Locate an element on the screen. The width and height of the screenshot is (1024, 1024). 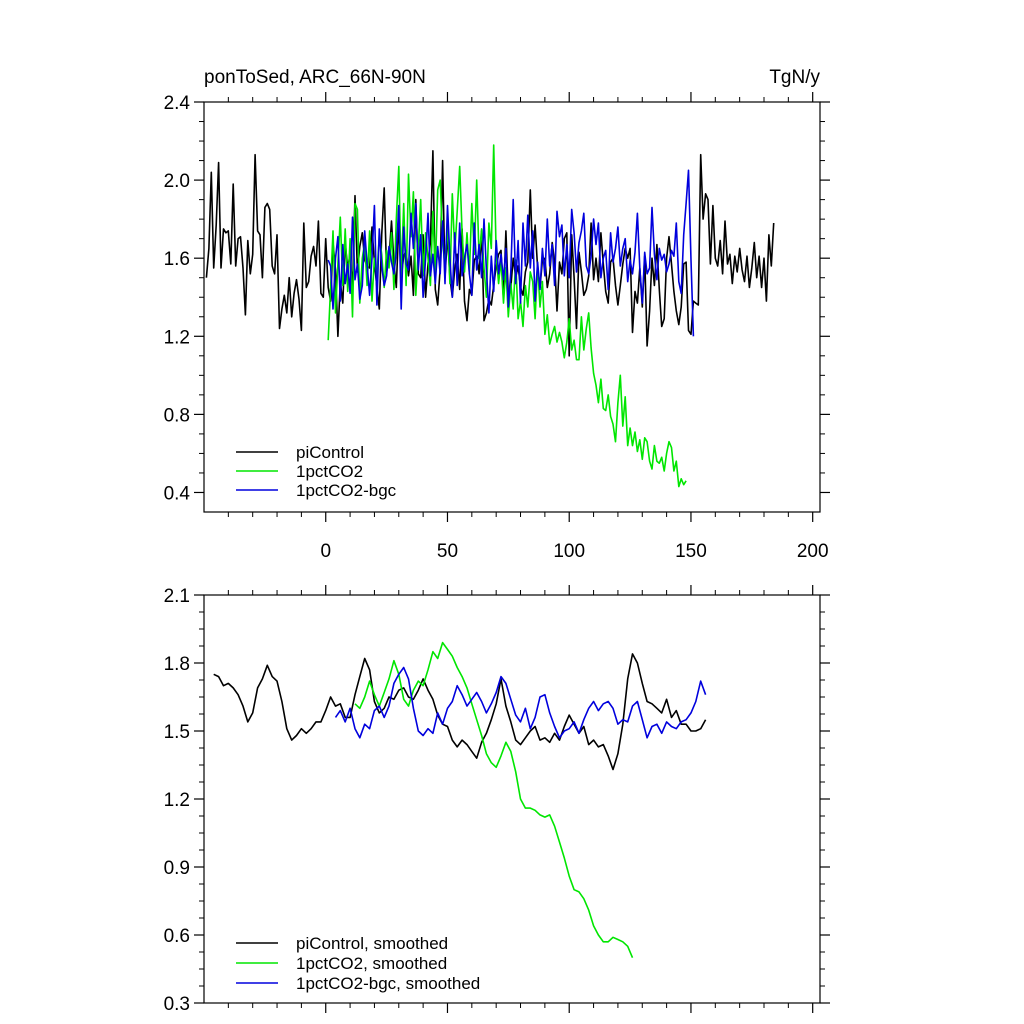
y-tick-label: 0.9 is located at coordinates (177, 868).